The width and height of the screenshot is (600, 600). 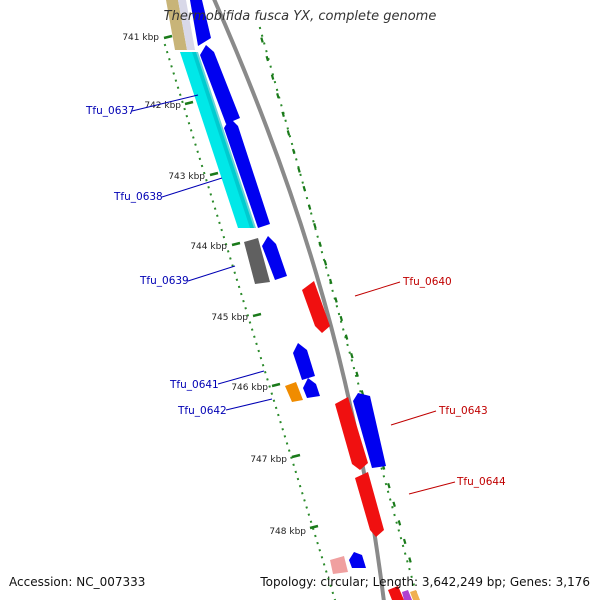 I want to click on kbp-label: 745 kbp, so click(x=229, y=318).